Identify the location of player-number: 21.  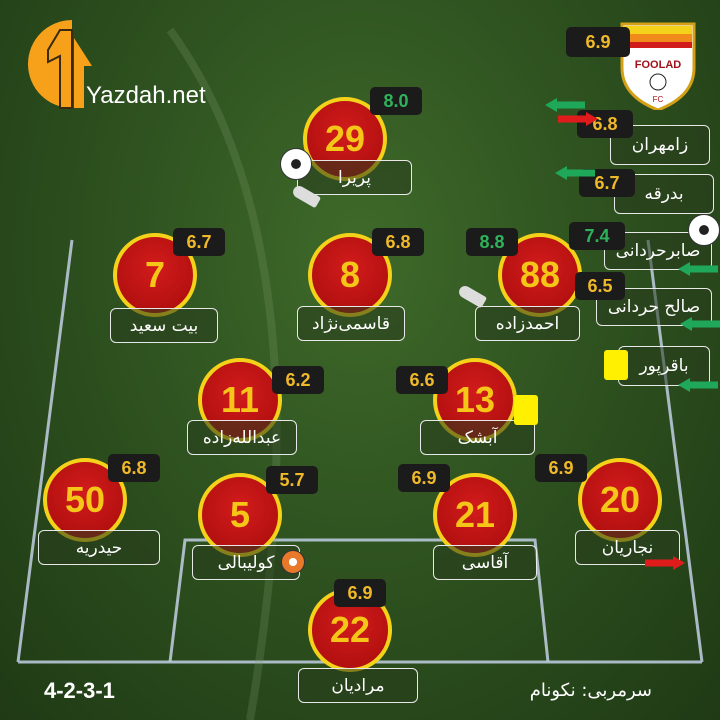
(475, 515).